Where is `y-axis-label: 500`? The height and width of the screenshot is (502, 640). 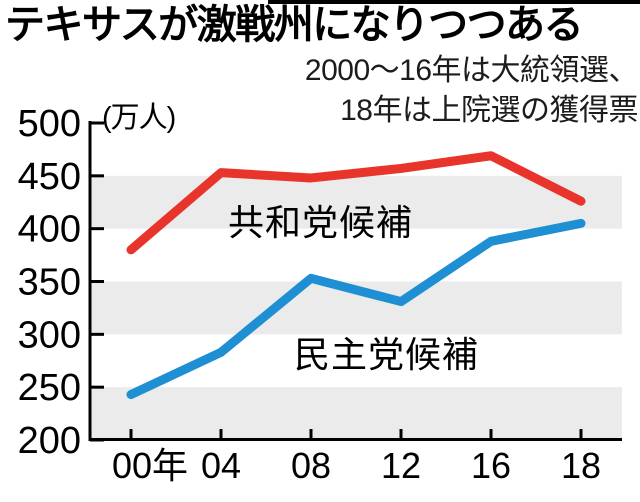 y-axis-label: 500 is located at coordinates (49, 124).